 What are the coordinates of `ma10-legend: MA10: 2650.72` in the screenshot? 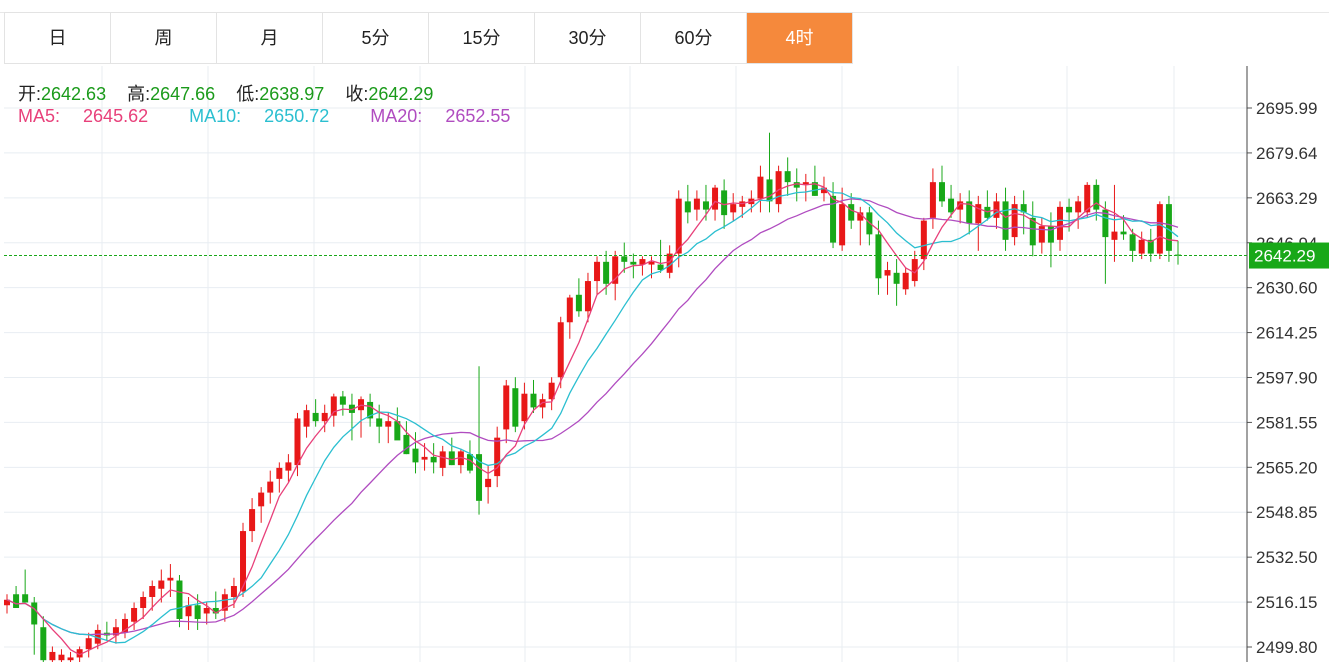 It's located at (268, 116).